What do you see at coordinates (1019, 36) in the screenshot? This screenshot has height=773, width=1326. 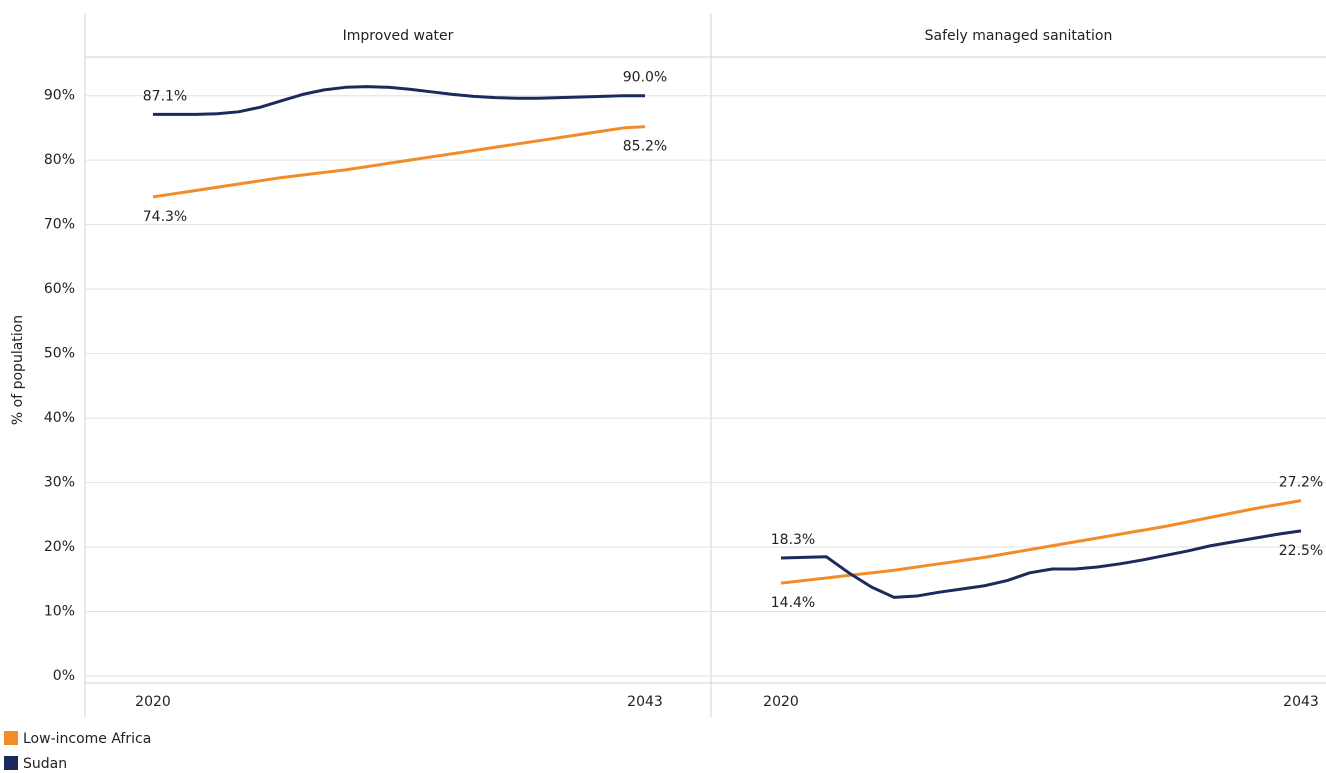 I see `panel-title: Safely managed sanitation` at bounding box center [1019, 36].